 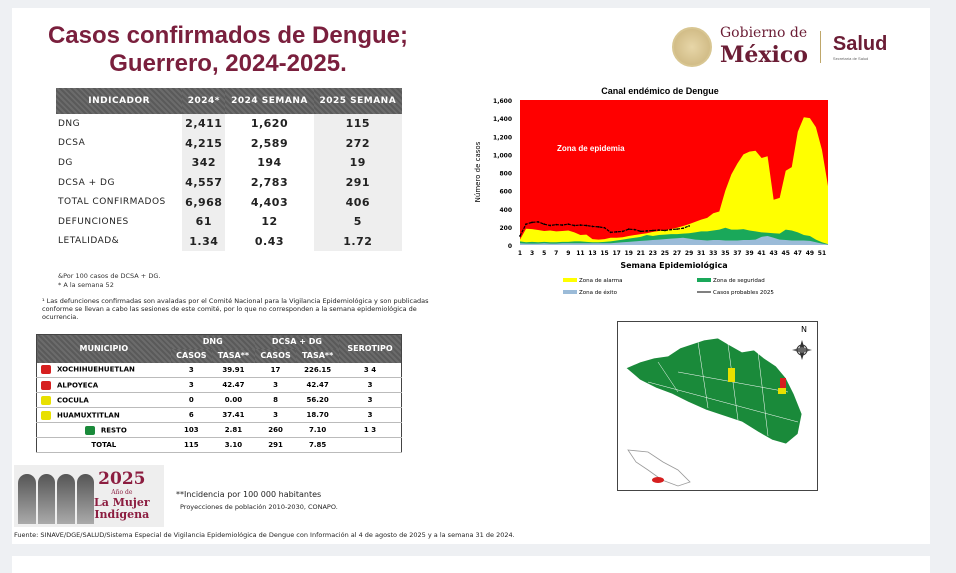 I want to click on municipio-value: 260, so click(x=275, y=430).